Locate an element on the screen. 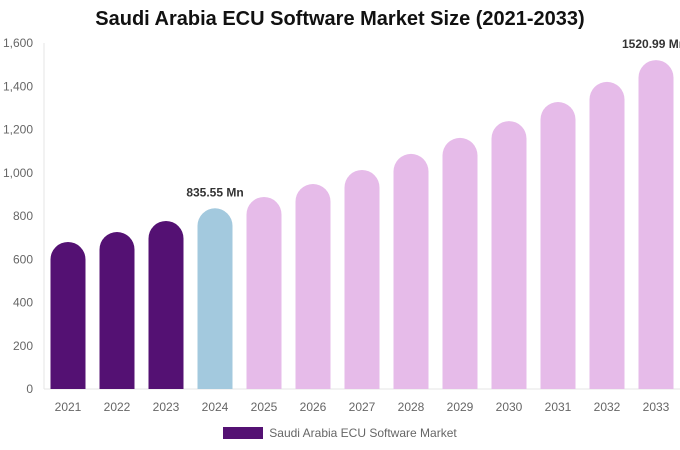 The image size is (680, 450). y-tick-label: 1,200 is located at coordinates (18, 130).